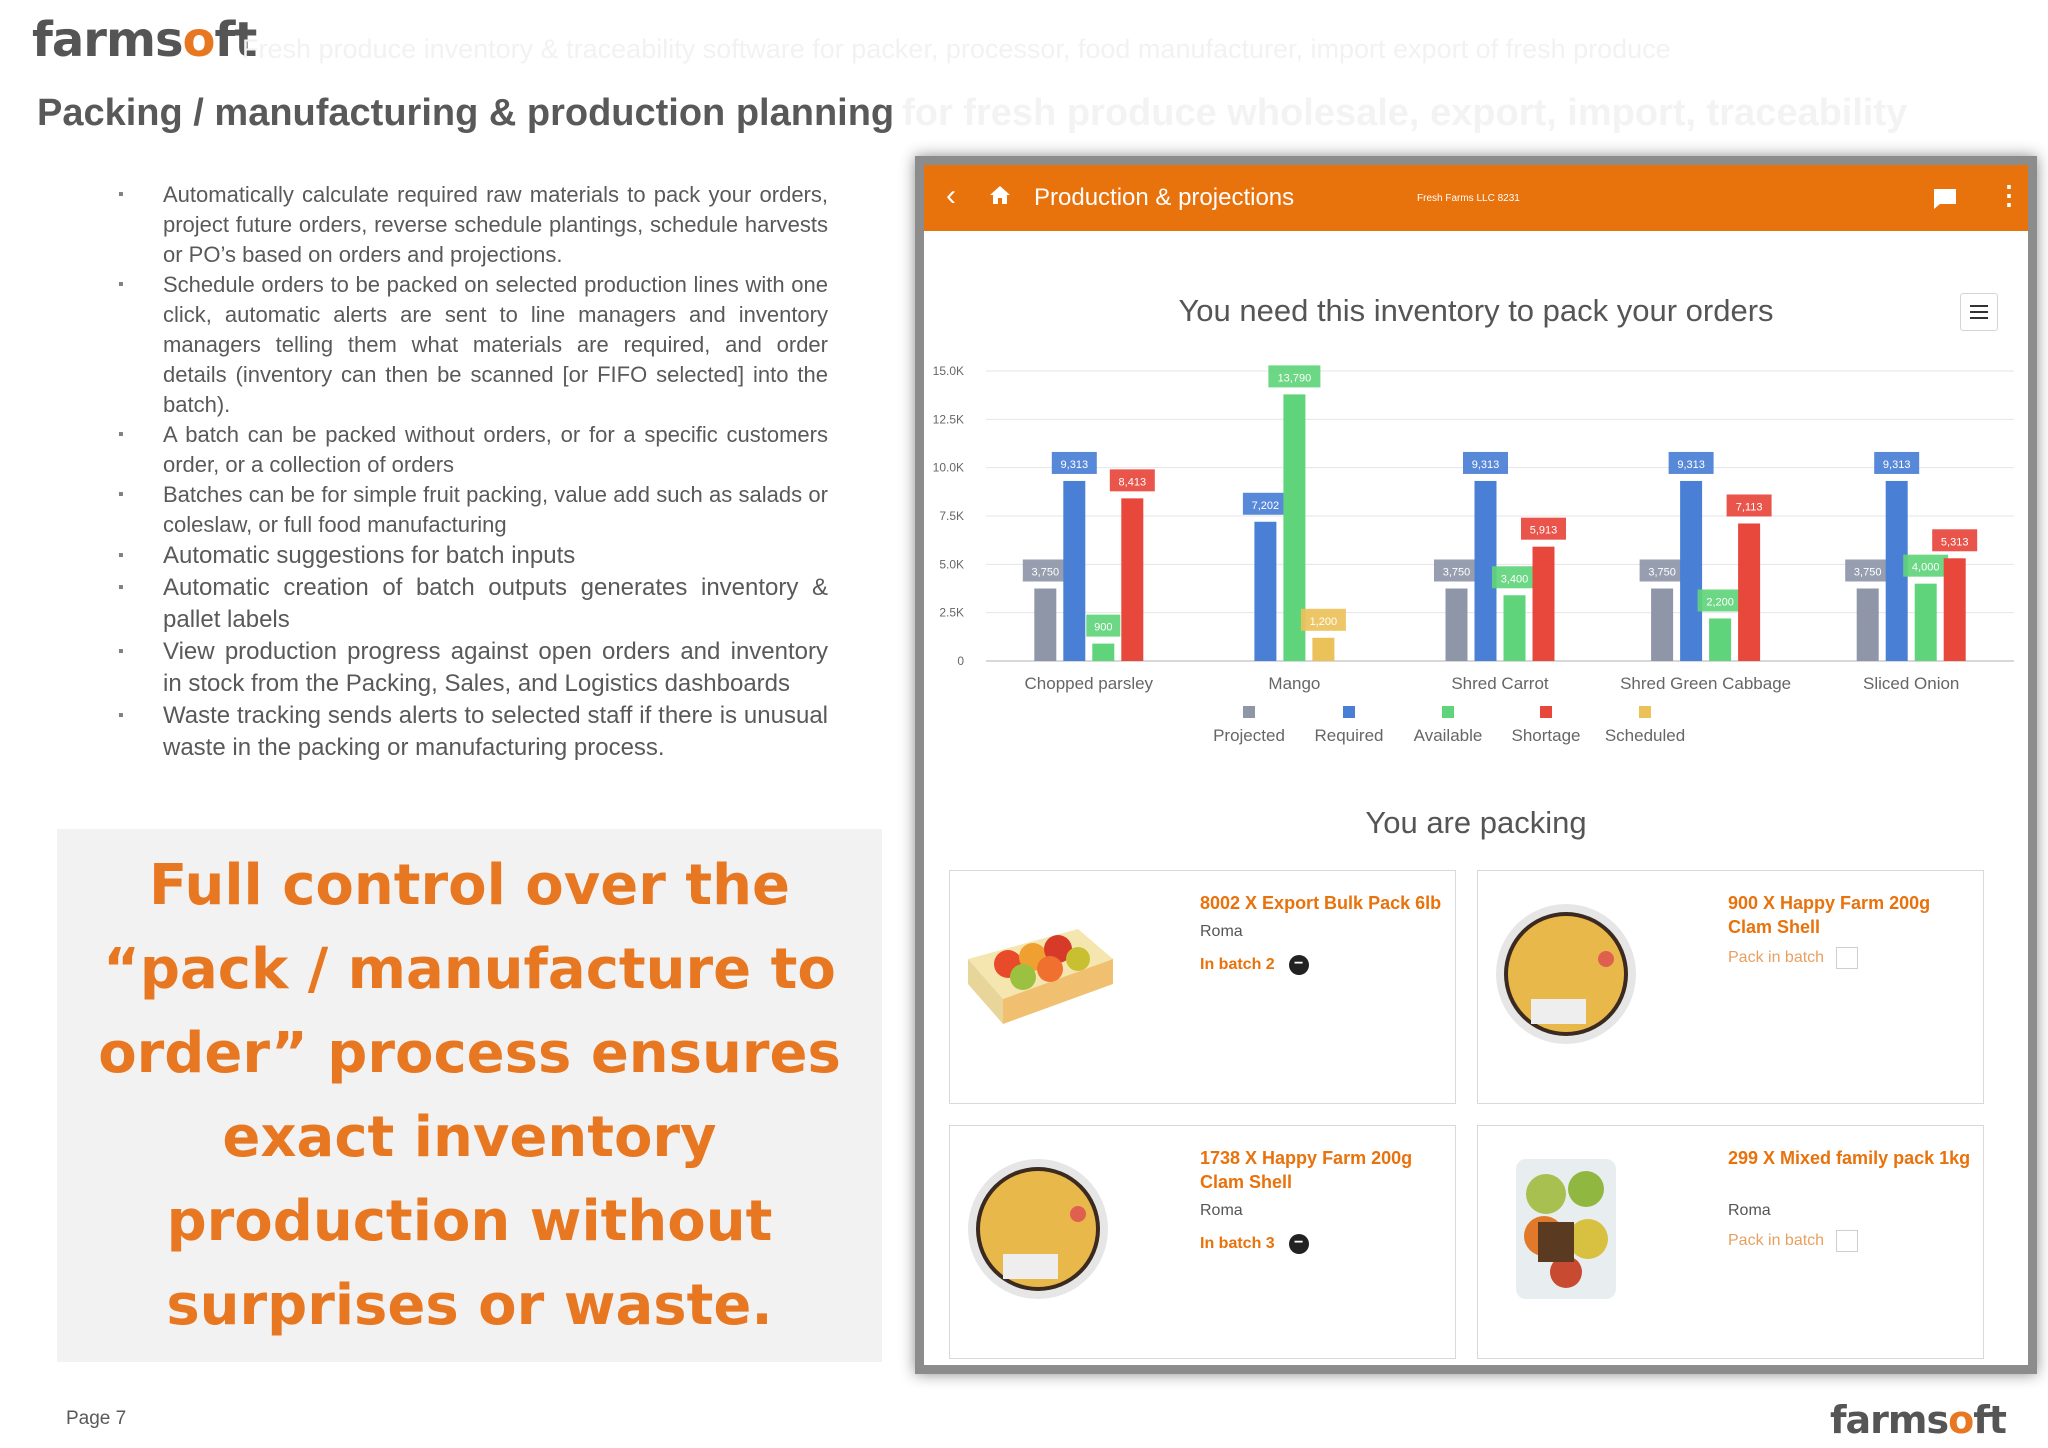 The width and height of the screenshot is (2048, 1448). Describe the element at coordinates (1500, 683) in the screenshot. I see `x-tick-label: Shred Carrot` at that location.